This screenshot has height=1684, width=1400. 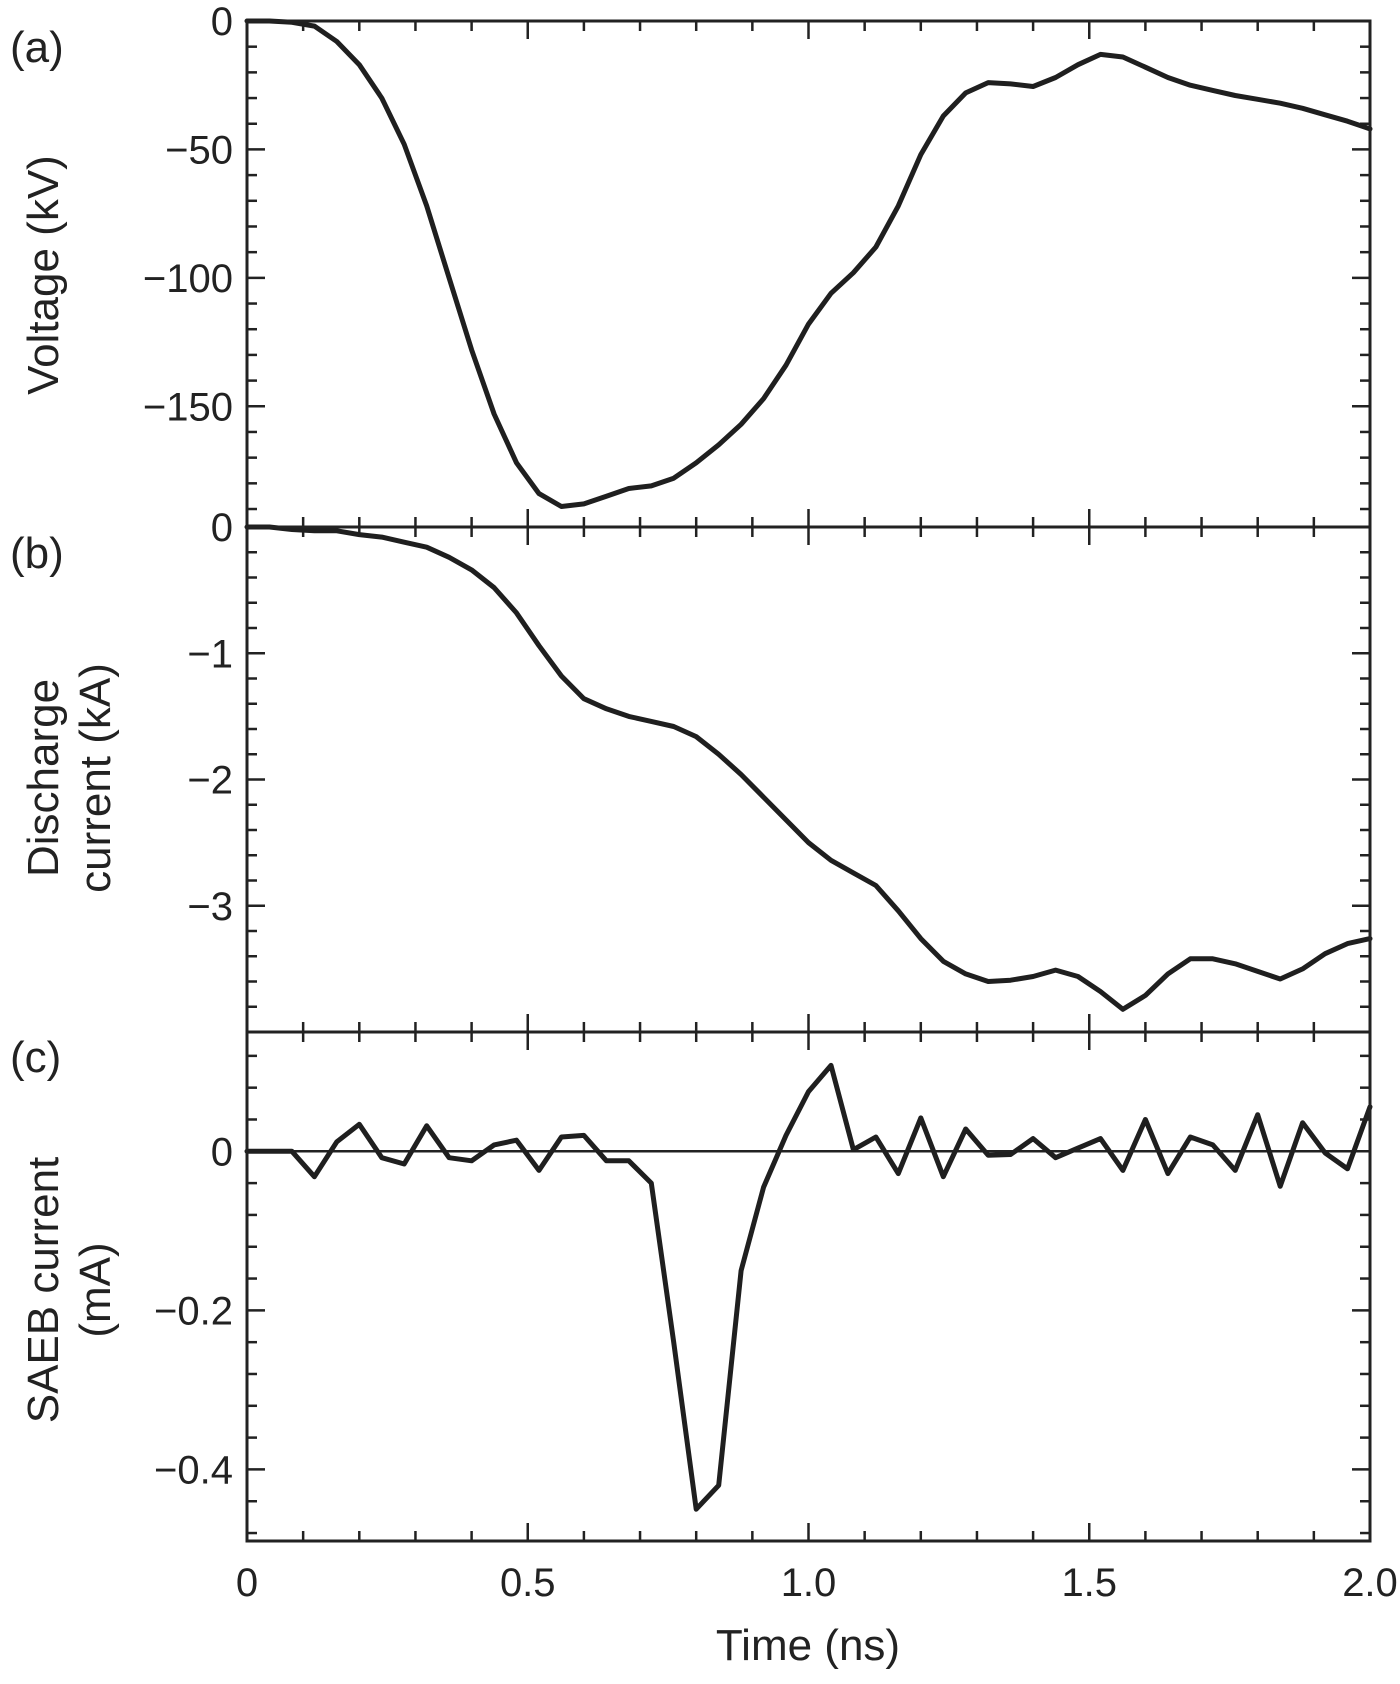 What do you see at coordinates (528, 1583) in the screenshot?
I see `x-tick-label: 0.5` at bounding box center [528, 1583].